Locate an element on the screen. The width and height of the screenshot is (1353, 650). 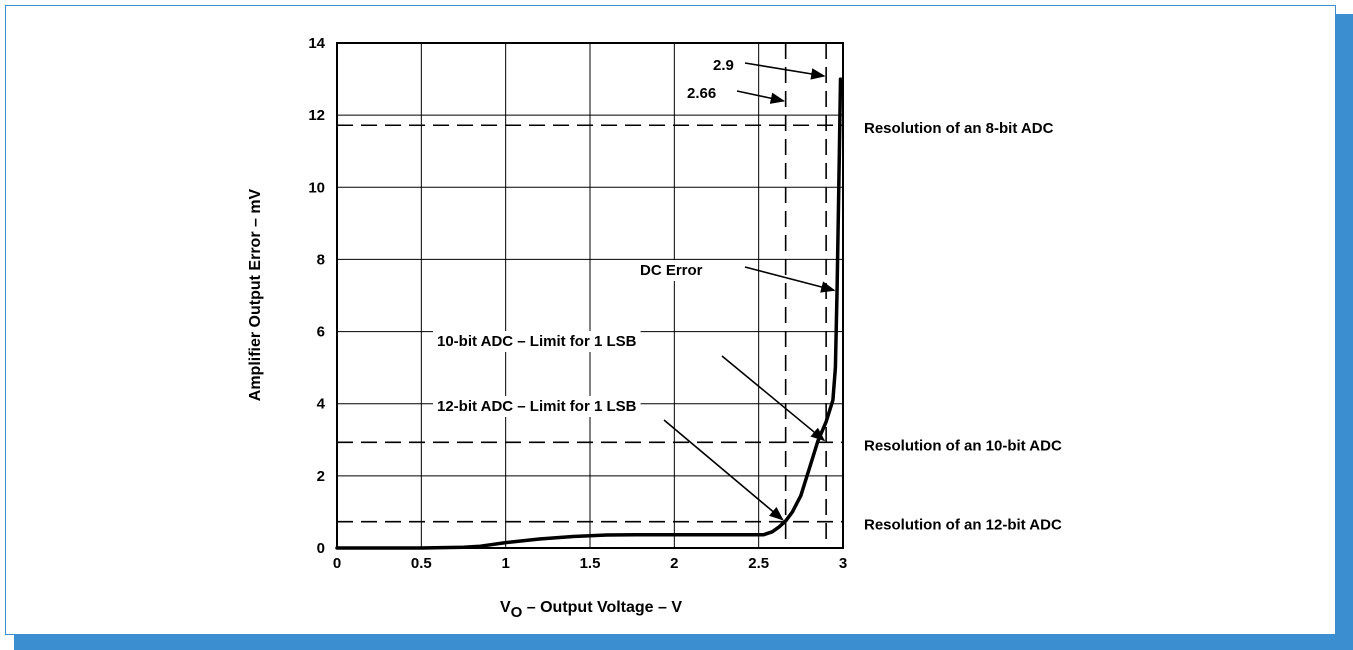
label-10bit-limit: 10-bit ADC – Limit for 1 LSB is located at coordinates (537, 341).